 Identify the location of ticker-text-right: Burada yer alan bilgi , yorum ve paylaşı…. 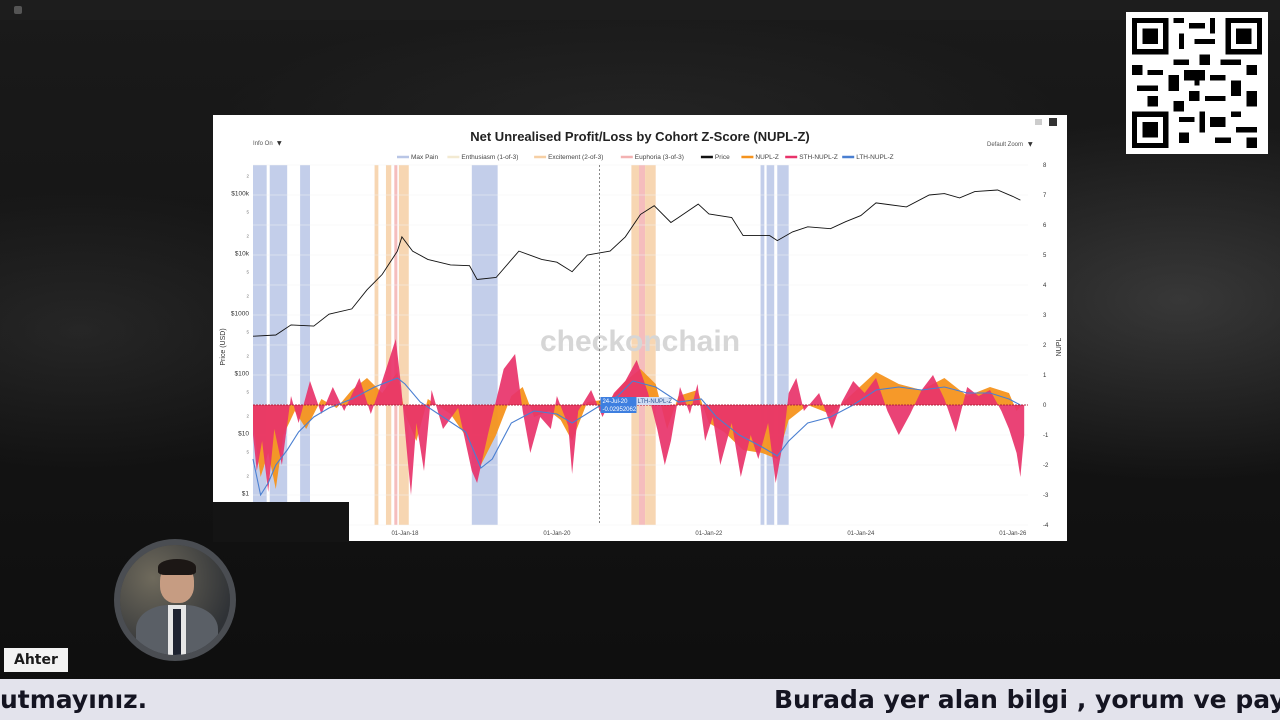
(1027, 699).